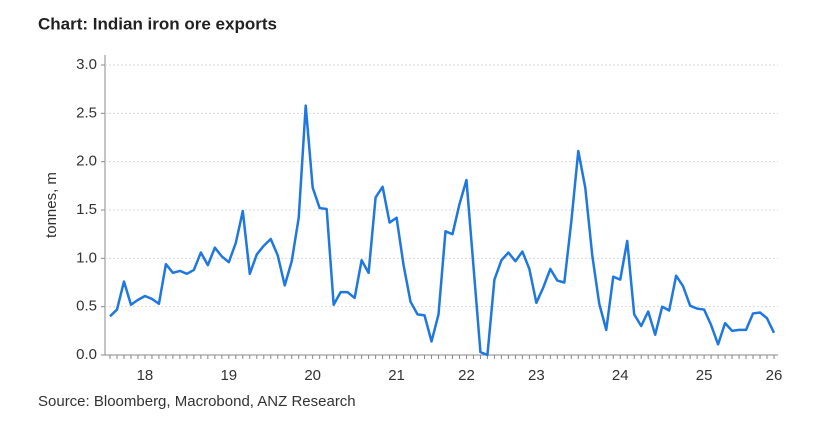 The height and width of the screenshot is (442, 836). What do you see at coordinates (86, 257) in the screenshot?
I see `y-tick-label: 1.0` at bounding box center [86, 257].